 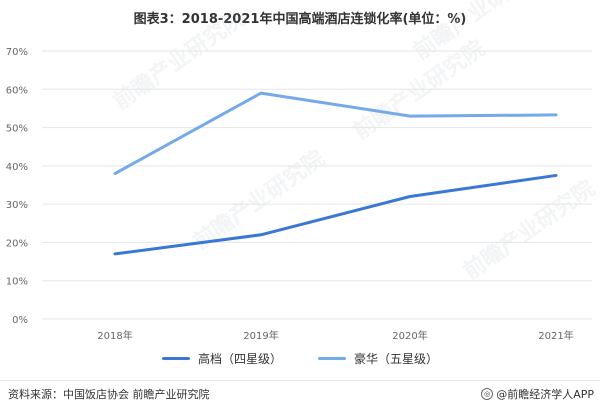 What do you see at coordinates (260, 335) in the screenshot?
I see `x-tick-label: 2019年` at bounding box center [260, 335].